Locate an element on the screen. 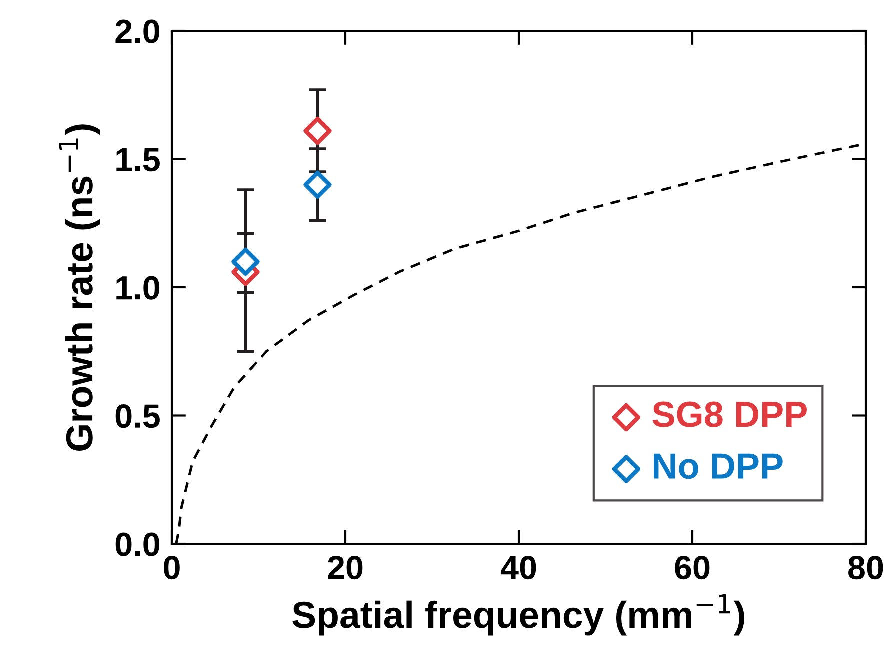  y-tick-label: 1.0 is located at coordinates (138, 288).